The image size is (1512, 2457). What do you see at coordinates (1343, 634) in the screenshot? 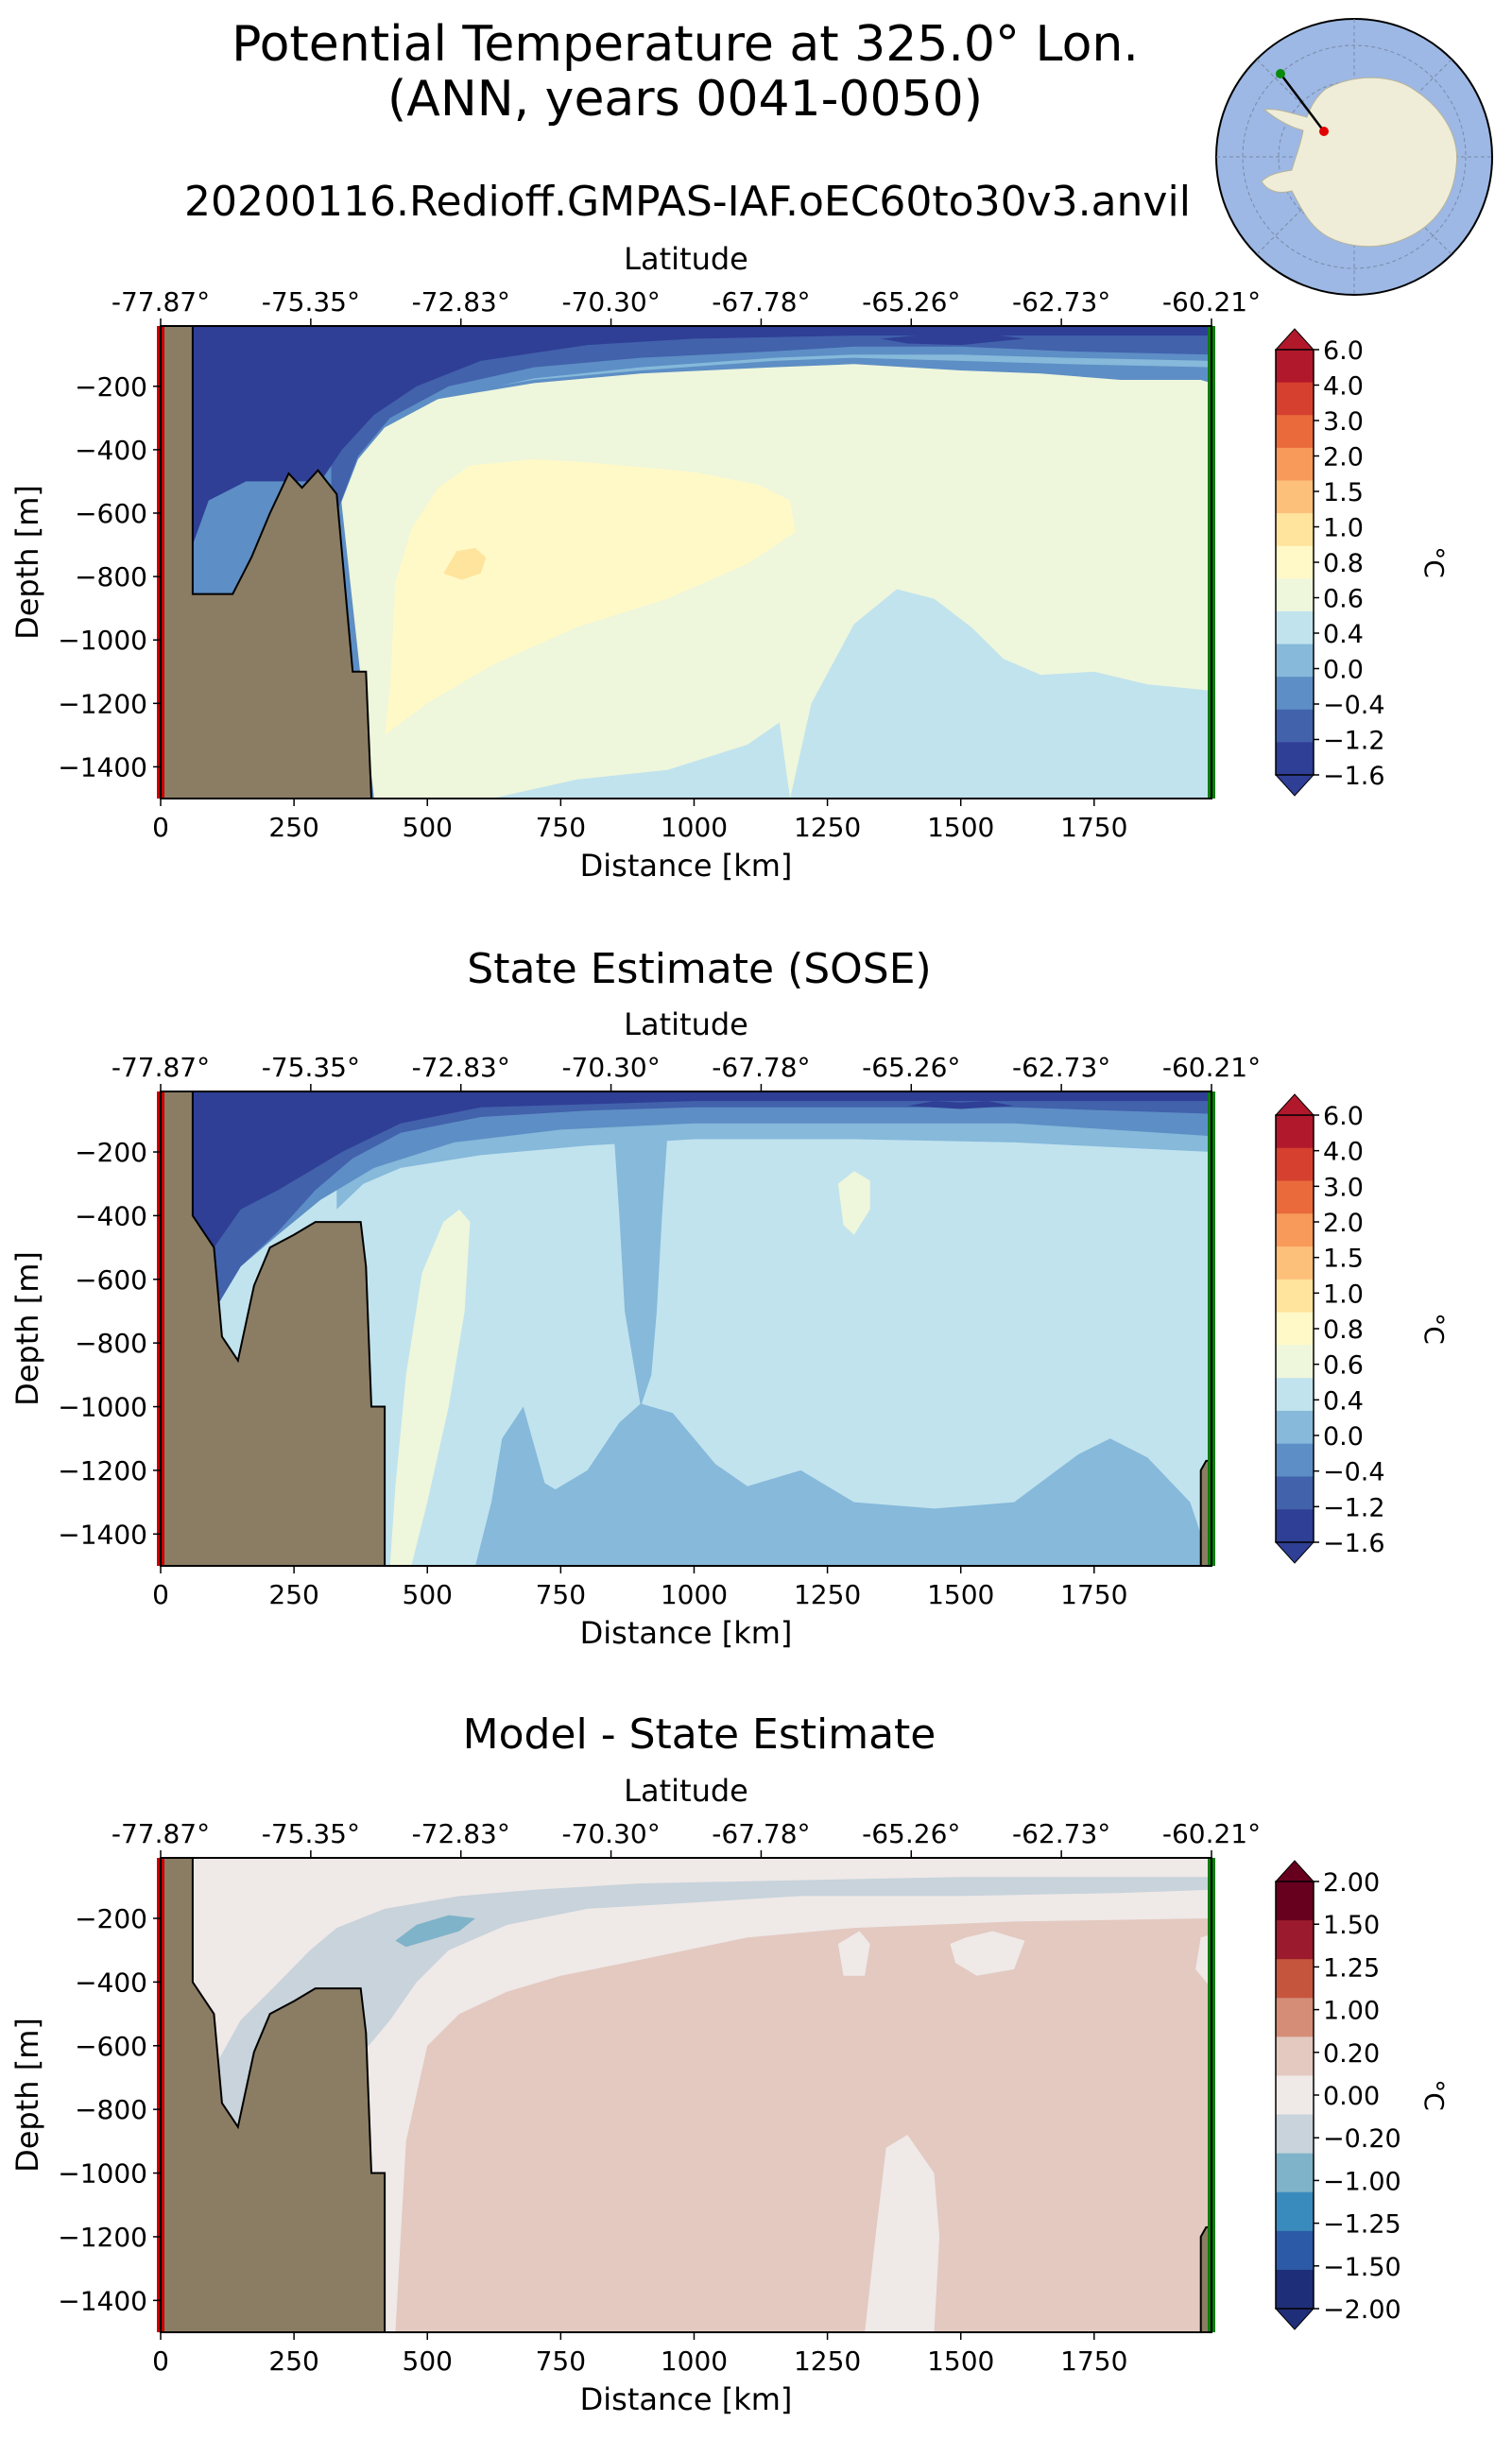
I see `panel-1-colorbar-level: 0.4` at bounding box center [1343, 634].